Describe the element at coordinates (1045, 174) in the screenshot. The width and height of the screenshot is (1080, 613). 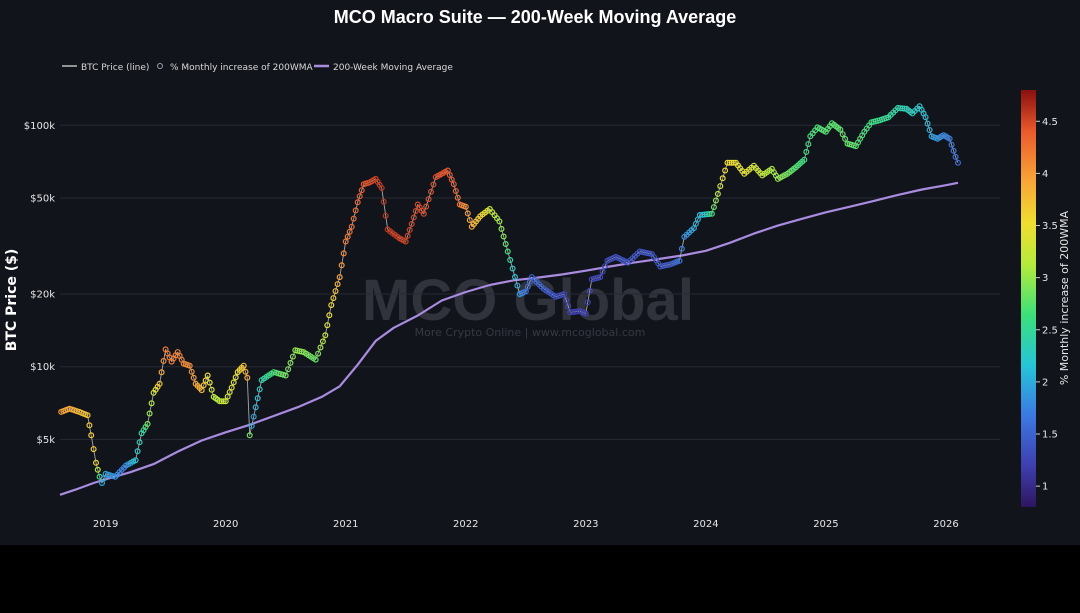
I see `colorbar-tick-label: 4` at that location.